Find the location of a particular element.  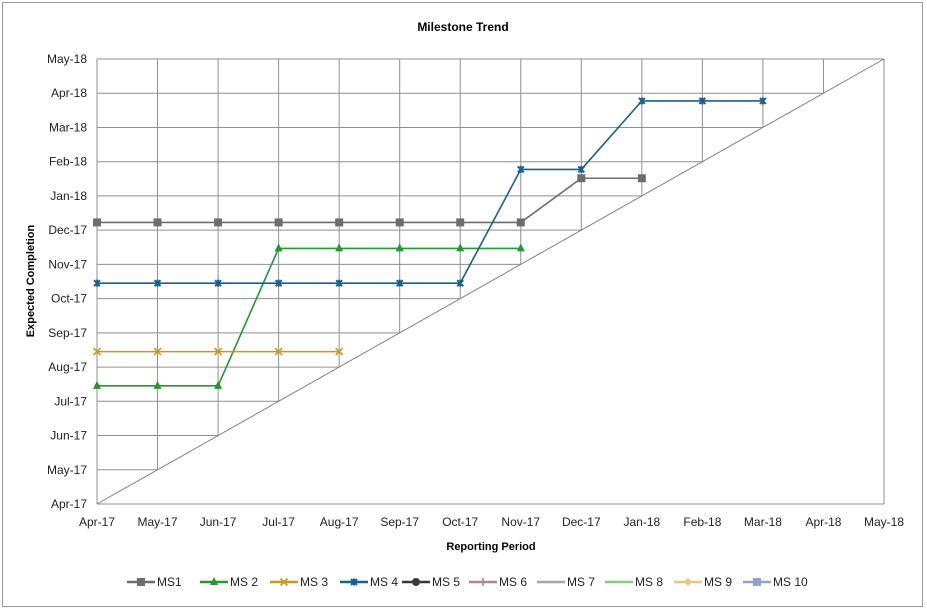

x-tick-label: Oct-17 is located at coordinates (460, 522).